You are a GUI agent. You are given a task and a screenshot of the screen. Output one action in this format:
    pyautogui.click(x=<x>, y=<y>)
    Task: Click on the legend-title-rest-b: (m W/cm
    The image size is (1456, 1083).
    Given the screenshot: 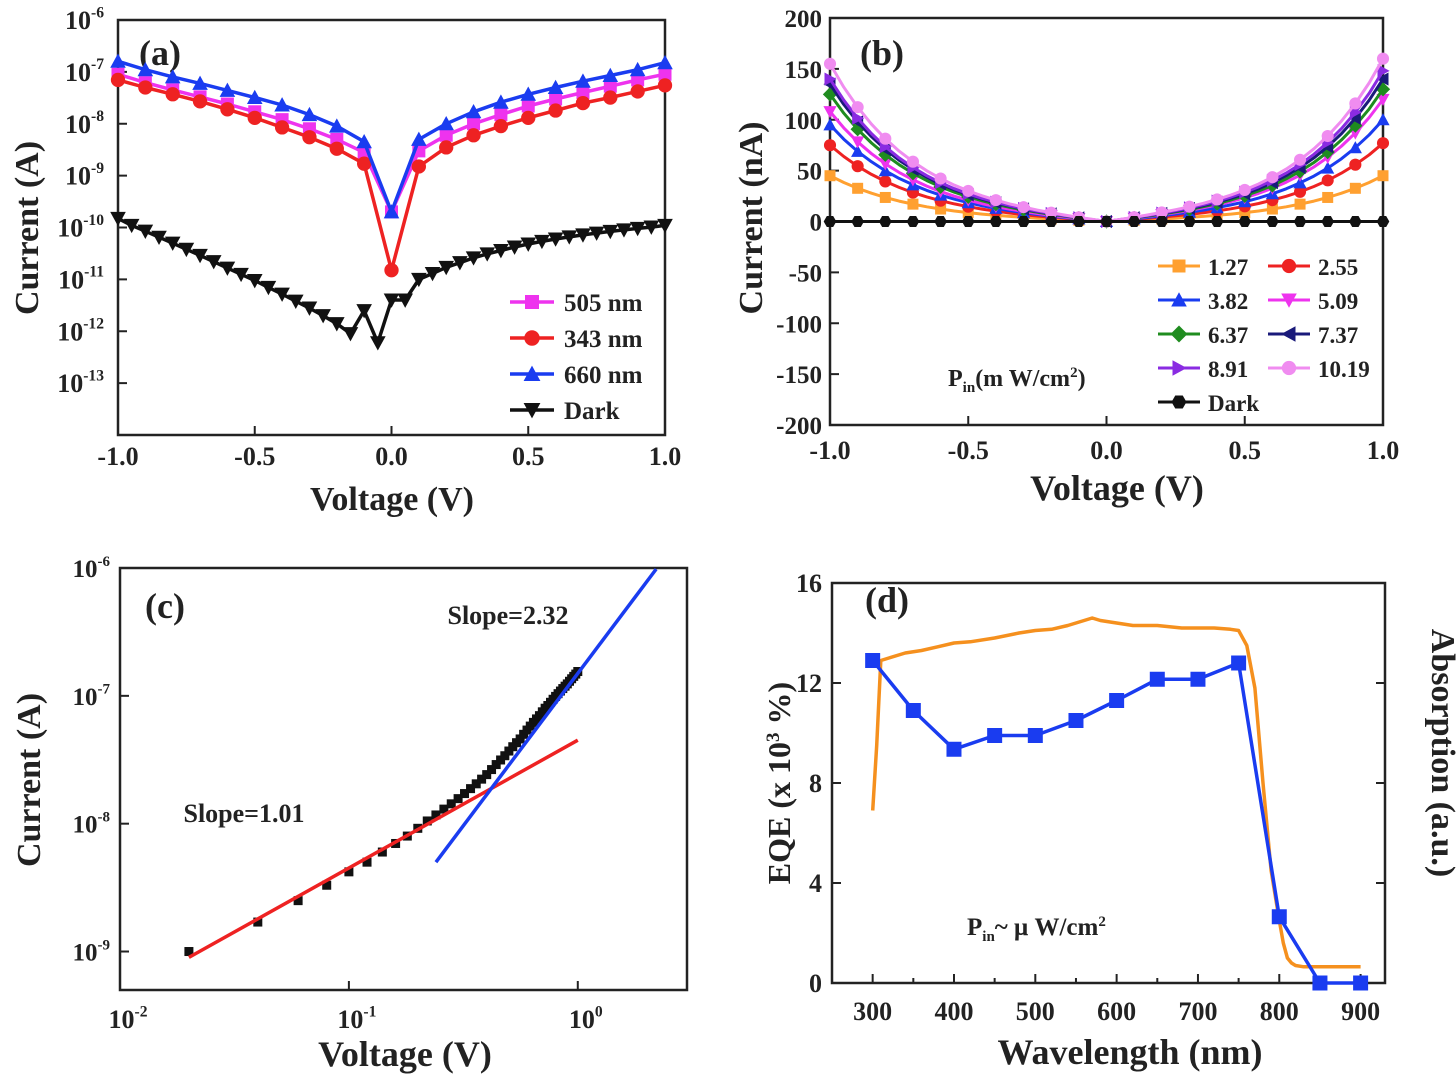 What is the action you would take?
    pyautogui.click(x=1022, y=379)
    